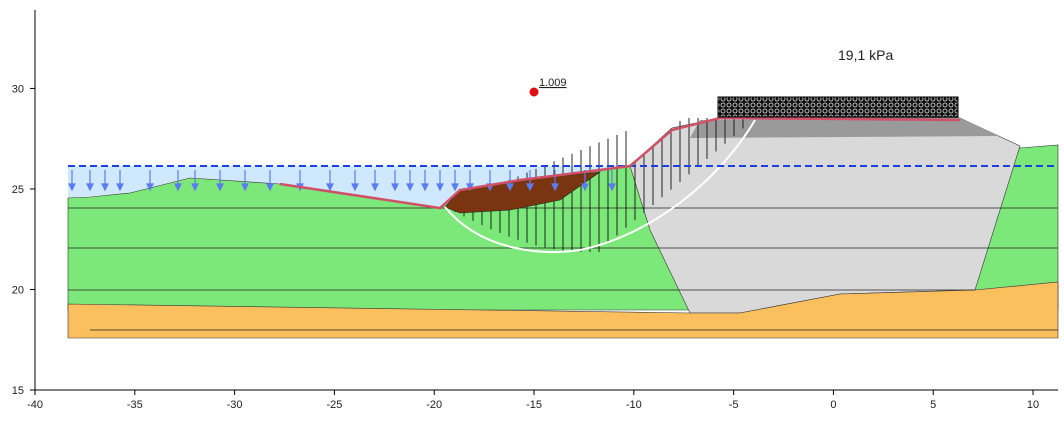  Describe the element at coordinates (845, 128) in the screenshot. I see `embankment-top` at that location.